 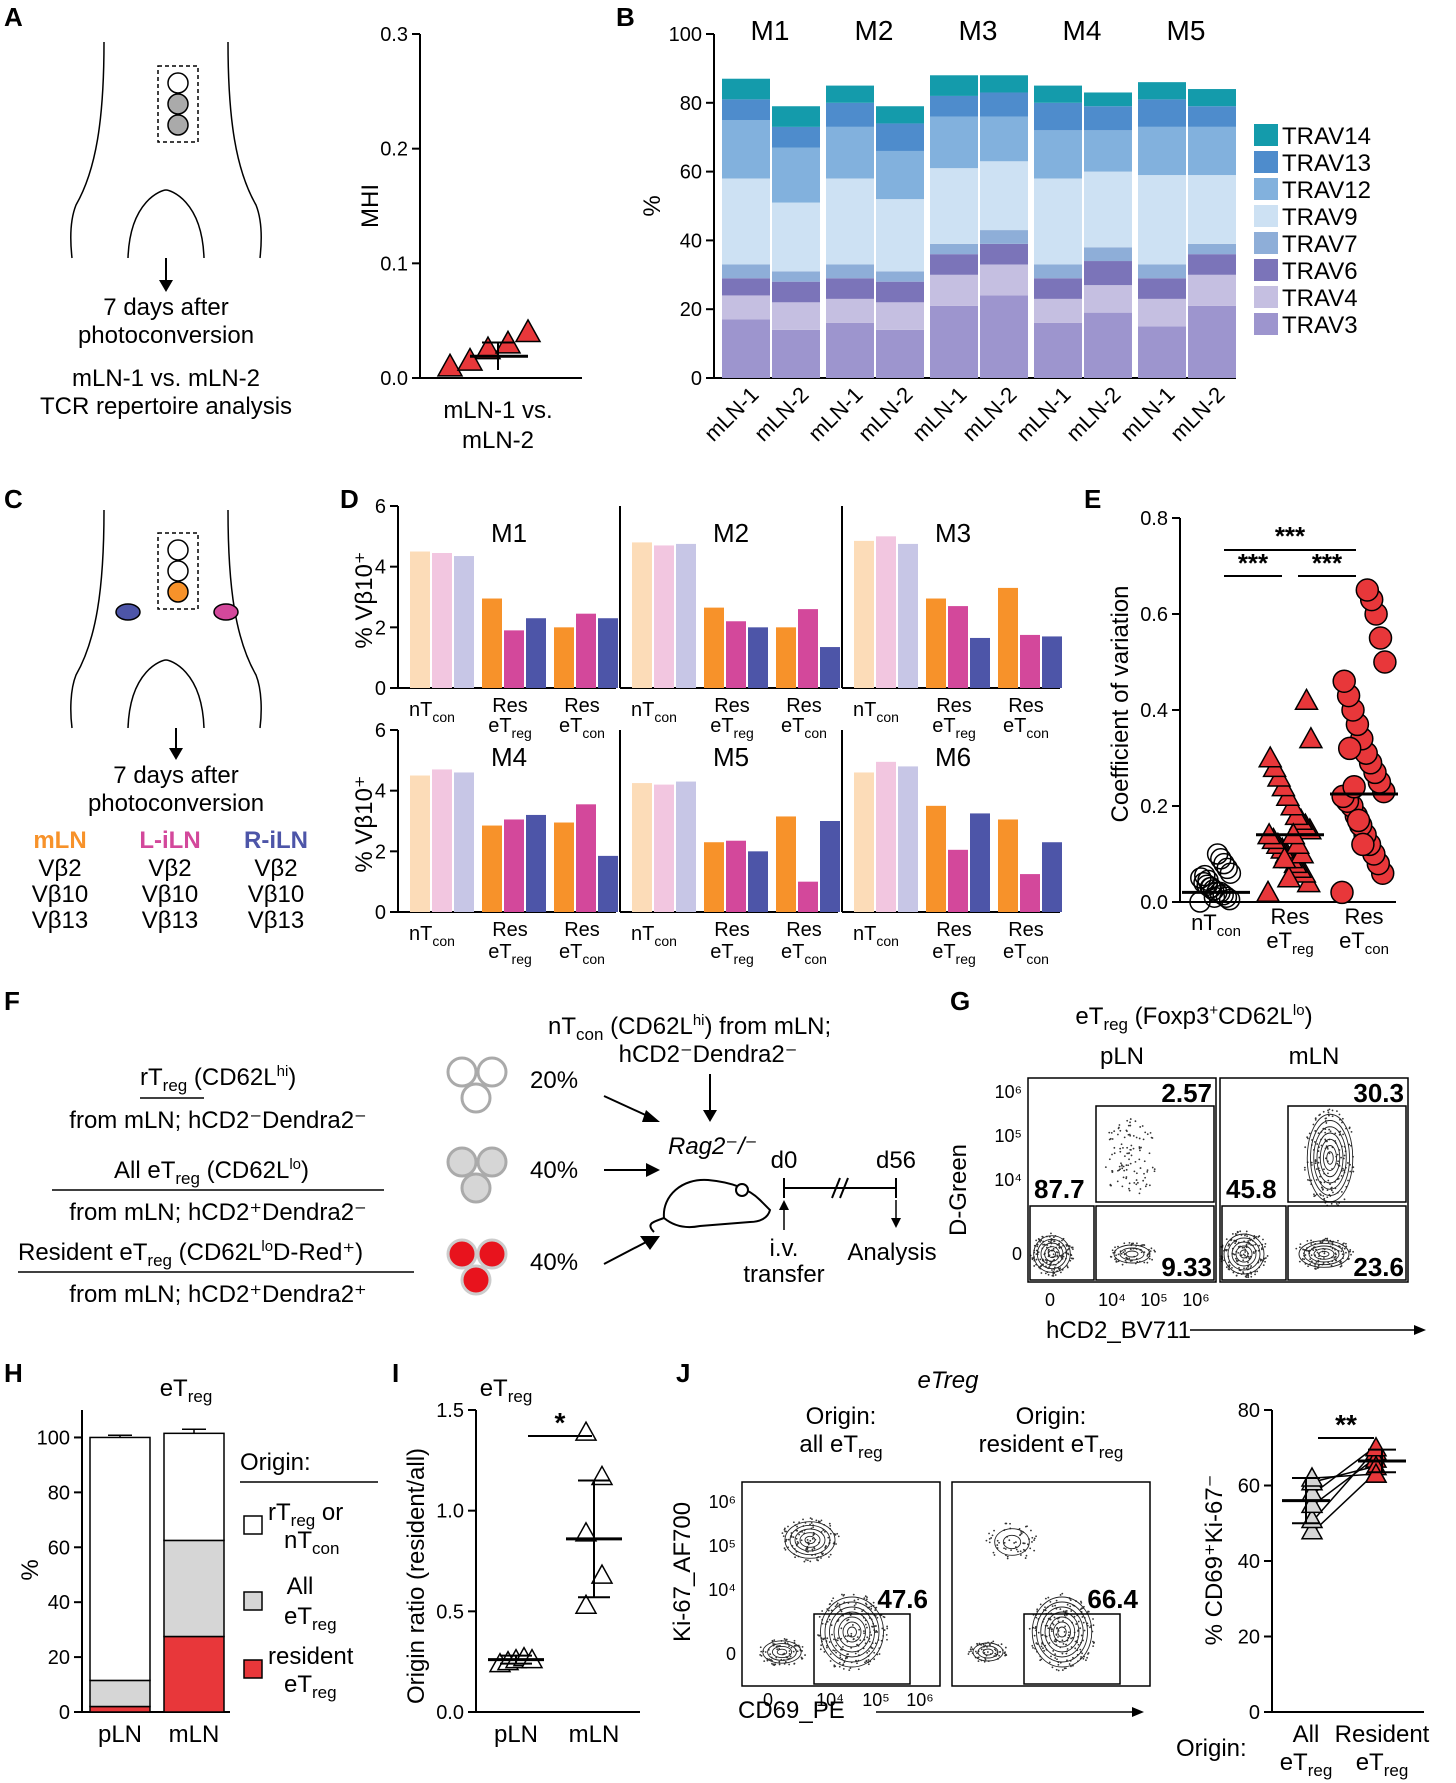 What do you see at coordinates (770, 30) in the screenshot?
I see `trav-mouse-label: M1` at bounding box center [770, 30].